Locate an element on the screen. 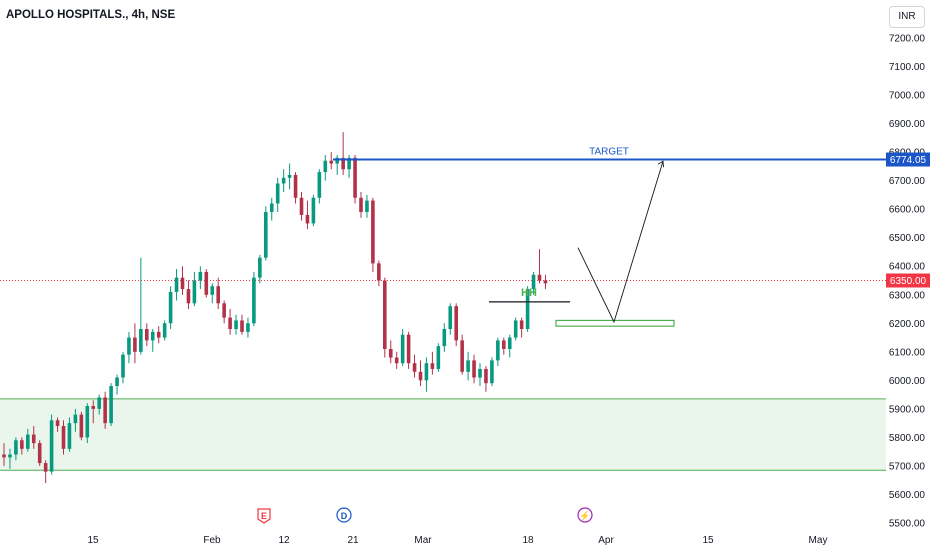 Image resolution: width=932 pixels, height=550 pixels. earnings-event-icon is located at coordinates (264, 516).